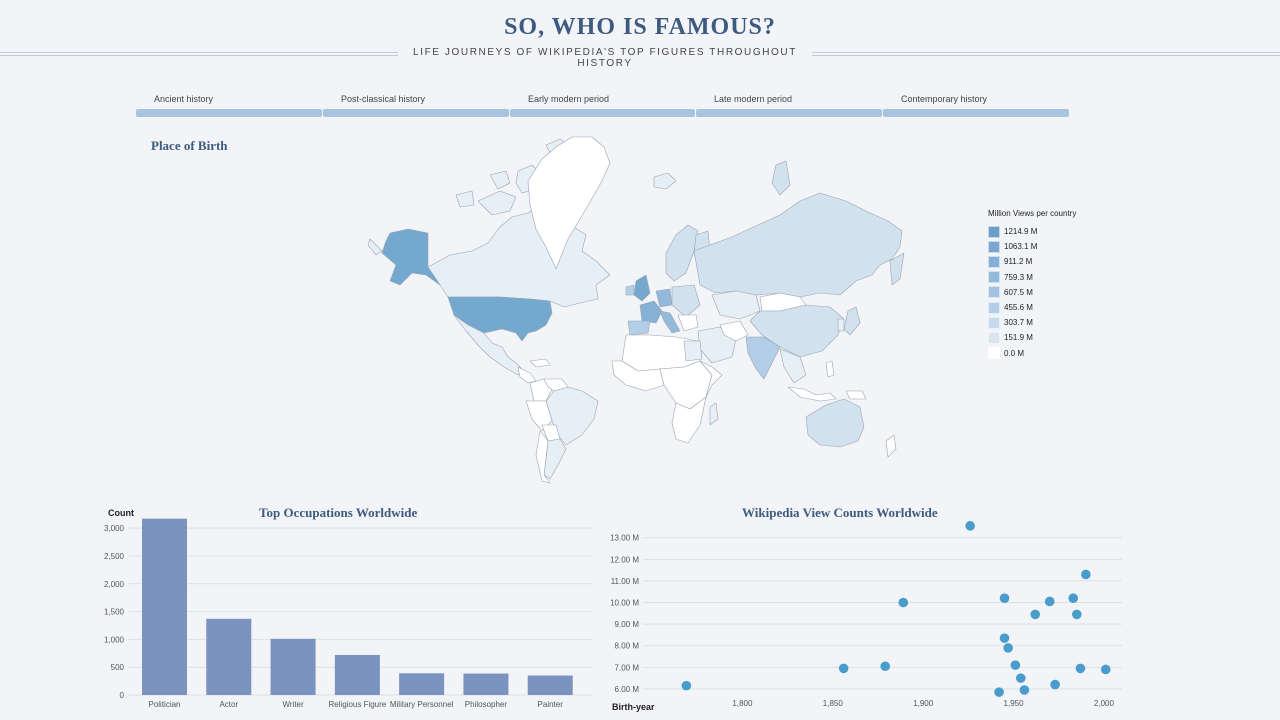  What do you see at coordinates (711, 379) in the screenshot?
I see `country-east-africa` at bounding box center [711, 379].